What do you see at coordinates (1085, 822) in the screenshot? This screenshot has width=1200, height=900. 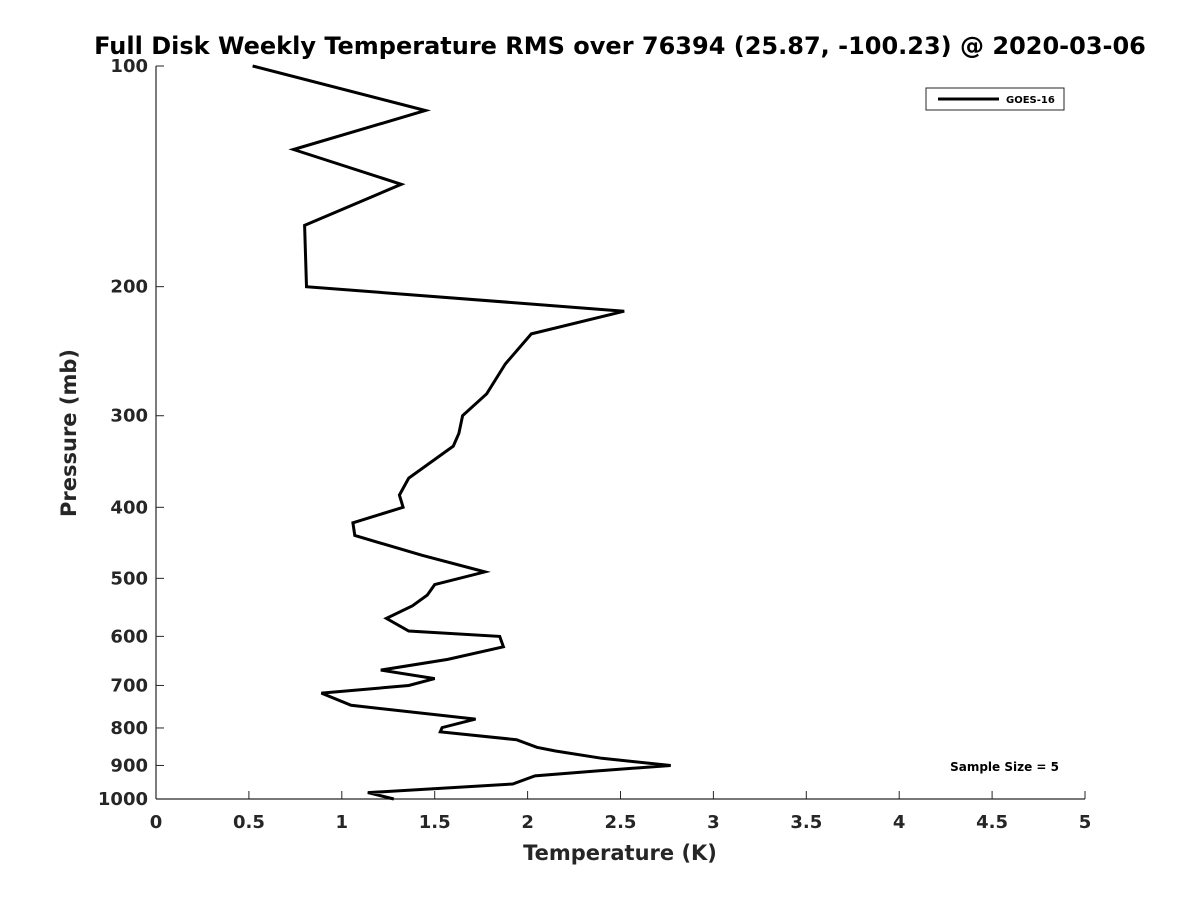 I see `x-tick-label: 5` at bounding box center [1085, 822].